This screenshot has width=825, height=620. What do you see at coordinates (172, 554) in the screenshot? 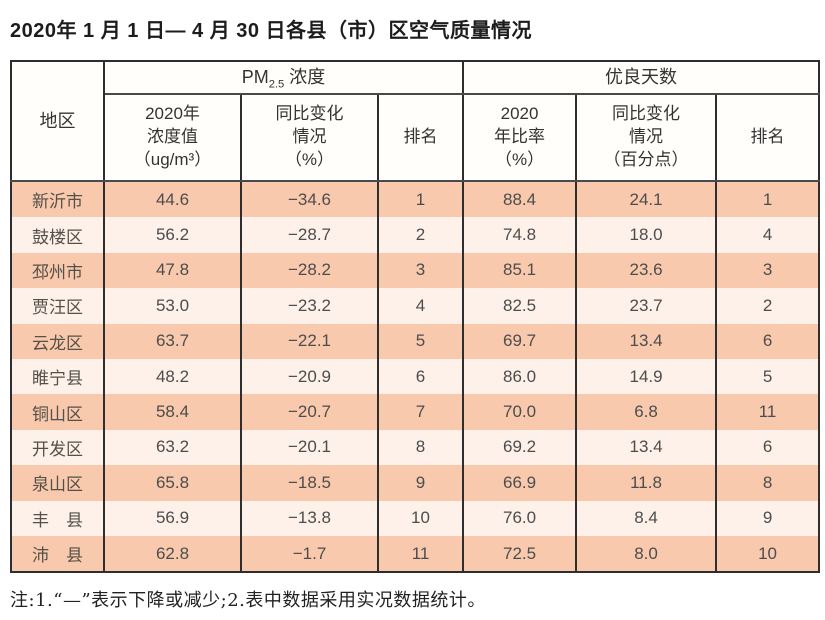
I see `pm-value-cell: 62.8` at bounding box center [172, 554].